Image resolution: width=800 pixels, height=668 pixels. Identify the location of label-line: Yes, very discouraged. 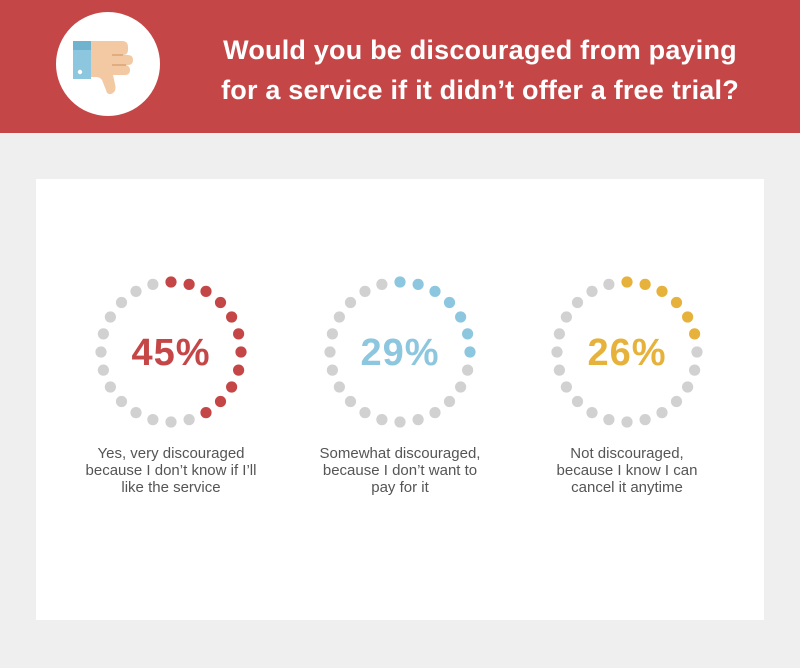
(171, 453).